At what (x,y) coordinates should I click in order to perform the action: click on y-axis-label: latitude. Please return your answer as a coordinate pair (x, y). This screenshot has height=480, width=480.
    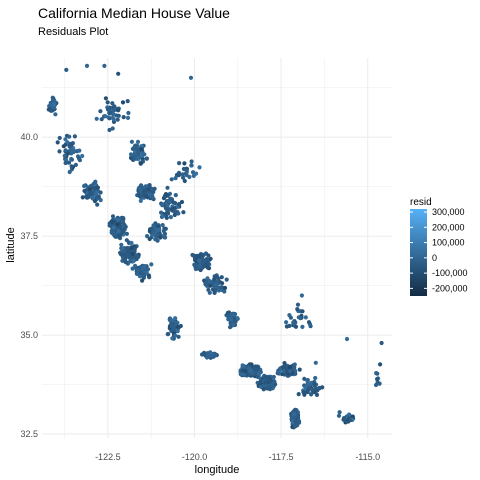
    Looking at the image, I should click on (11, 244).